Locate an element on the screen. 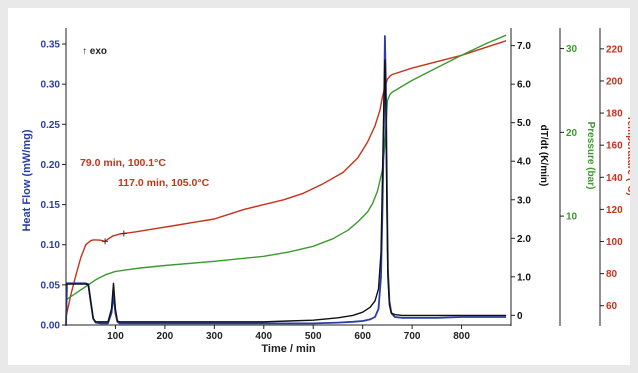 The image size is (638, 373). dtdt-tick-label: 1.0 is located at coordinates (524, 277).